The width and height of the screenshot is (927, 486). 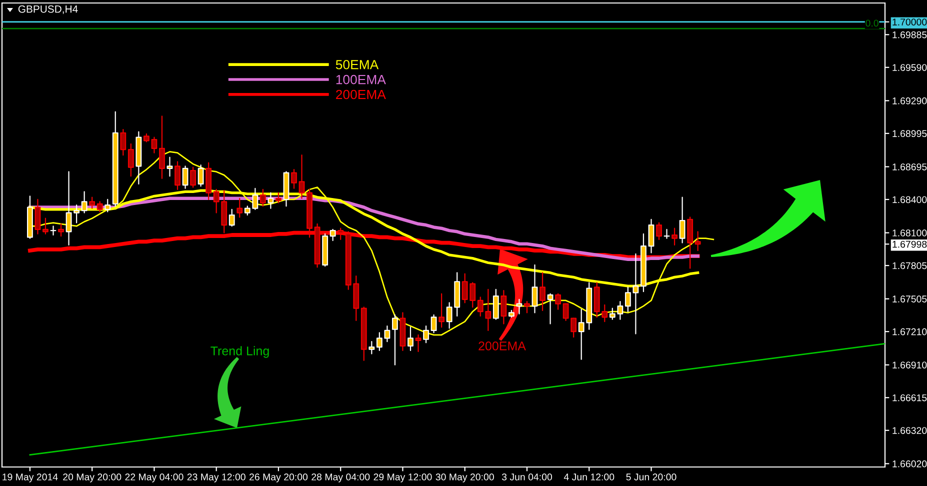 What do you see at coordinates (909, 34) in the screenshot?
I see `y-tick-label: 1.69885` at bounding box center [909, 34].